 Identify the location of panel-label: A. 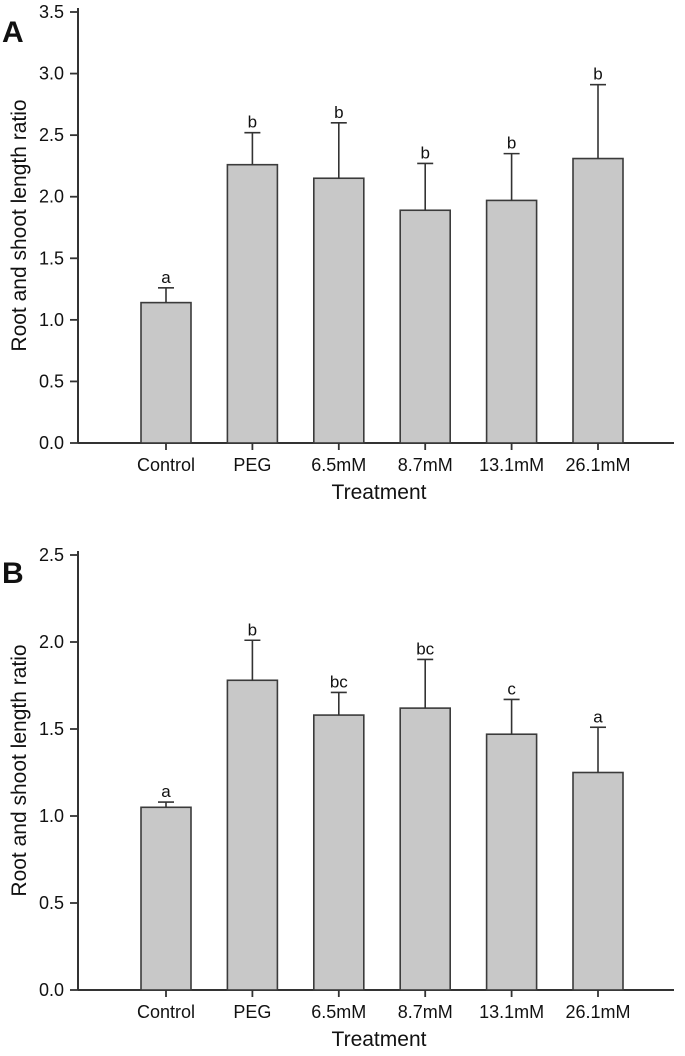
(13, 32).